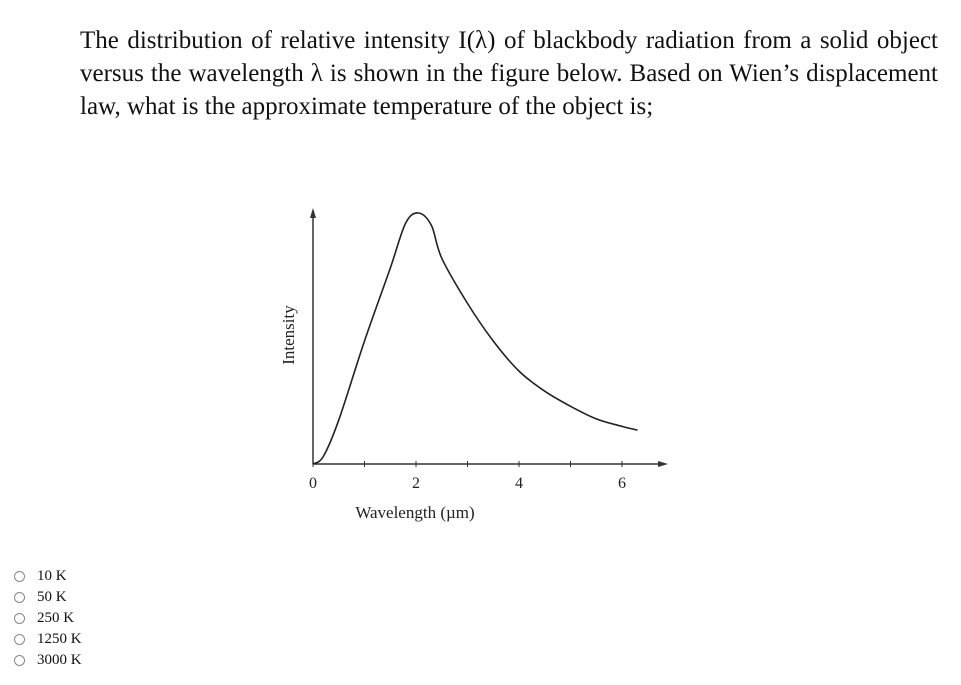  I want to click on option-label: 10 K, so click(52, 576).